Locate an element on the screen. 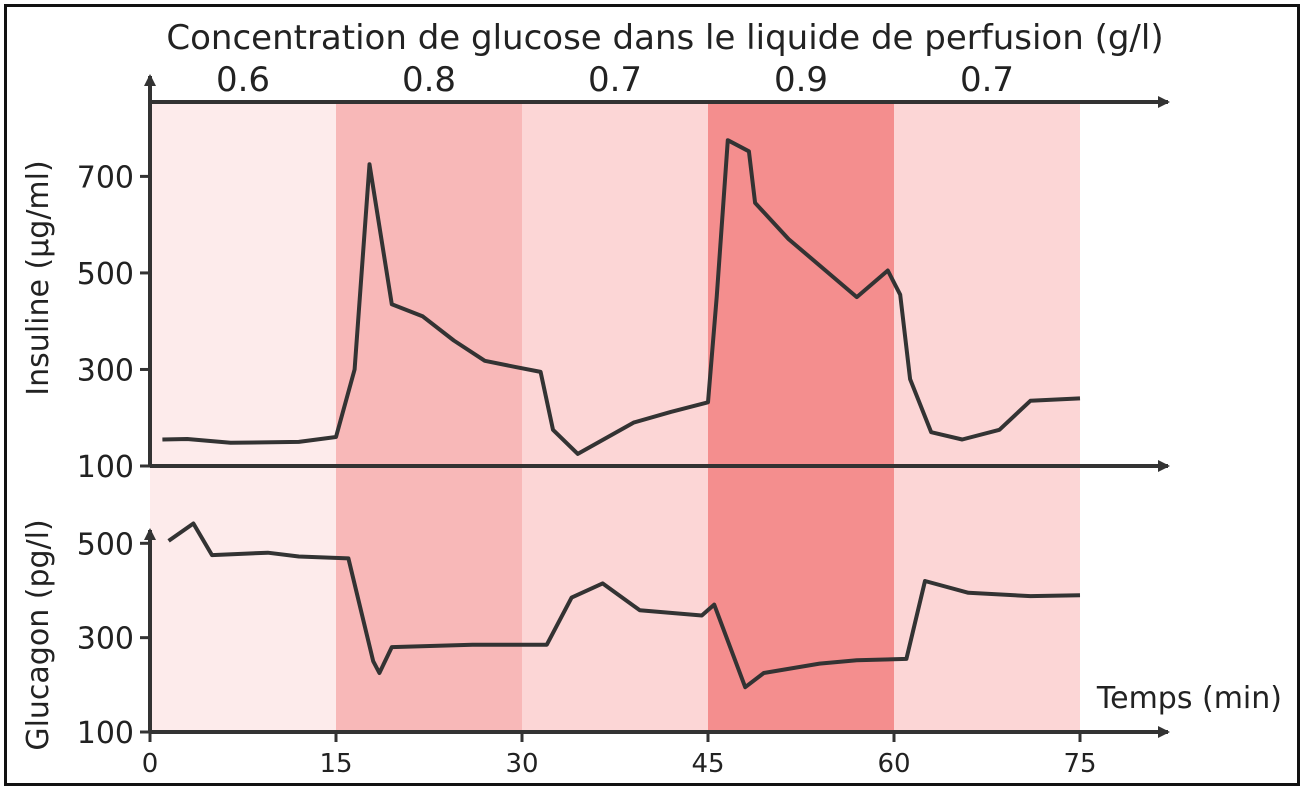  insuline-y-axis-label: Insuline (µg/ml) is located at coordinates (38, 277).